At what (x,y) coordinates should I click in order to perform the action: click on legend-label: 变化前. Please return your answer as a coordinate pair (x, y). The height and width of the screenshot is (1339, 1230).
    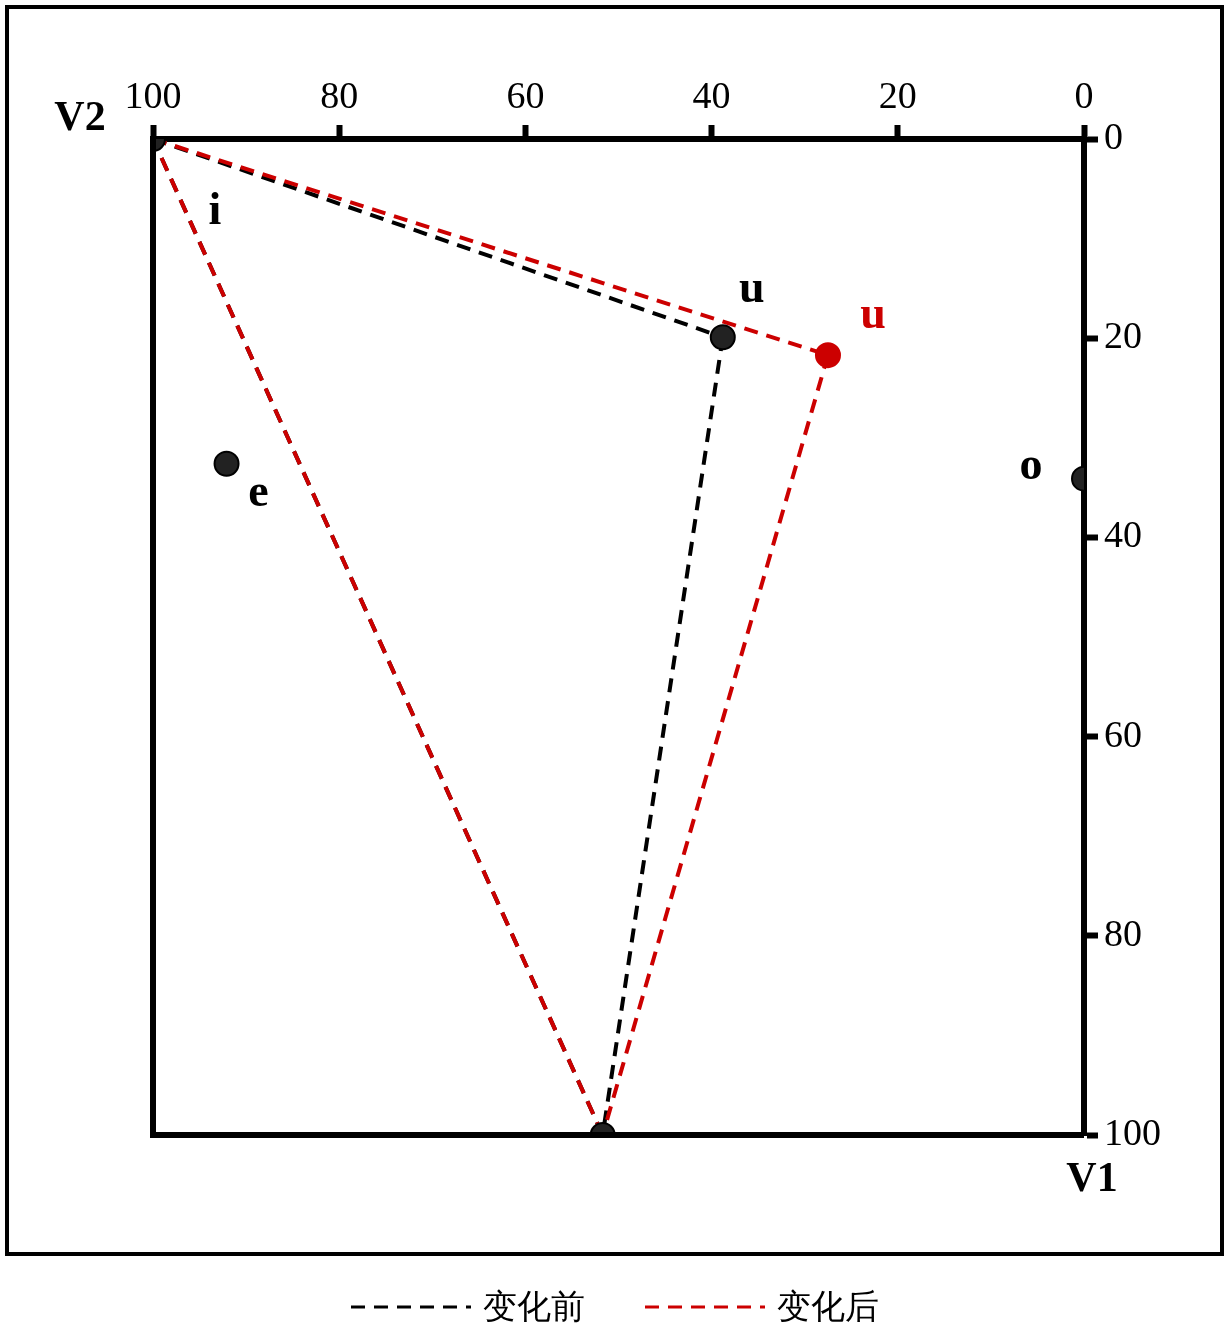
    Looking at the image, I should click on (534, 1307).